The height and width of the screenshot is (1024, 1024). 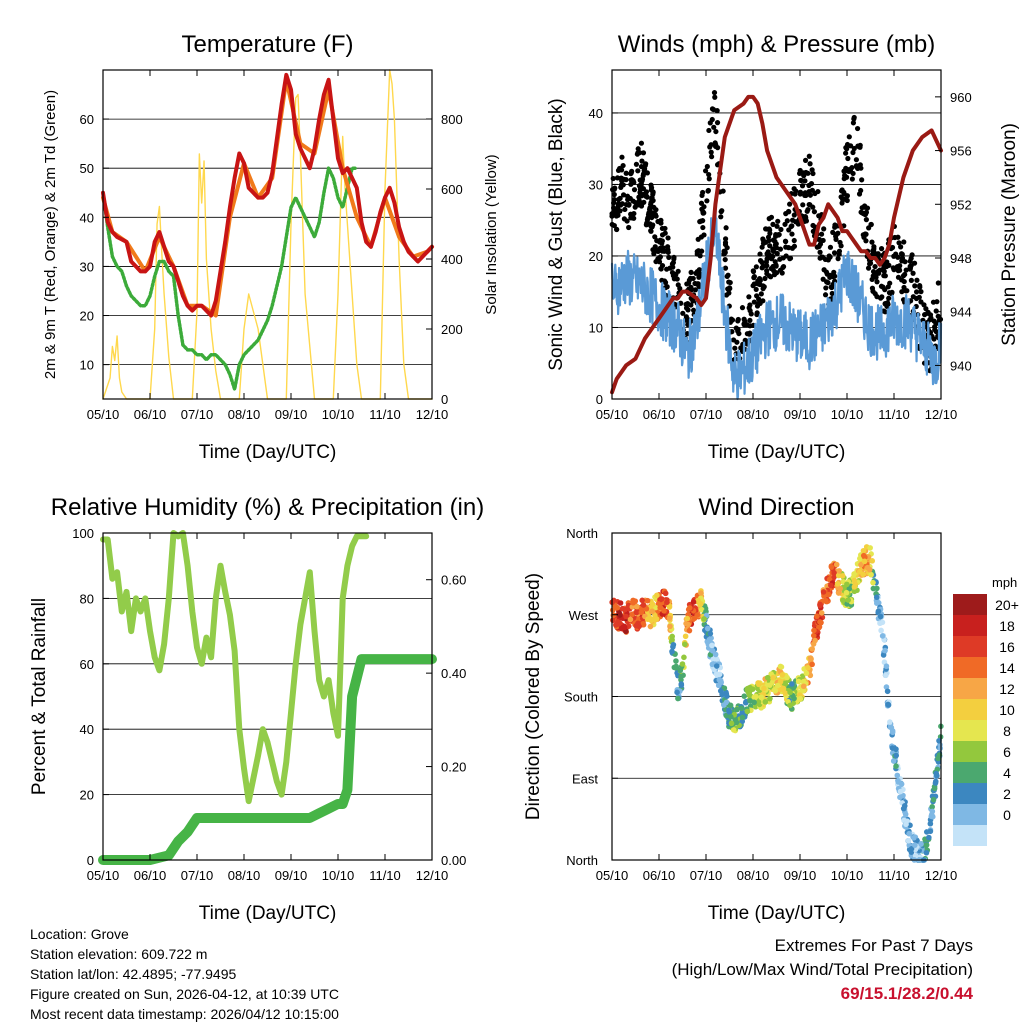 I want to click on y2-tick-label: 0.20, so click(x=453, y=767).